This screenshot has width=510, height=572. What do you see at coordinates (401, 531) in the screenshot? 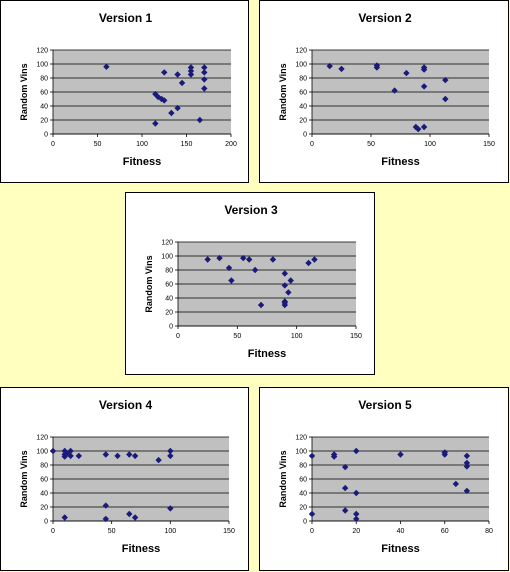
I see `x-tick-label: 40` at bounding box center [401, 531].